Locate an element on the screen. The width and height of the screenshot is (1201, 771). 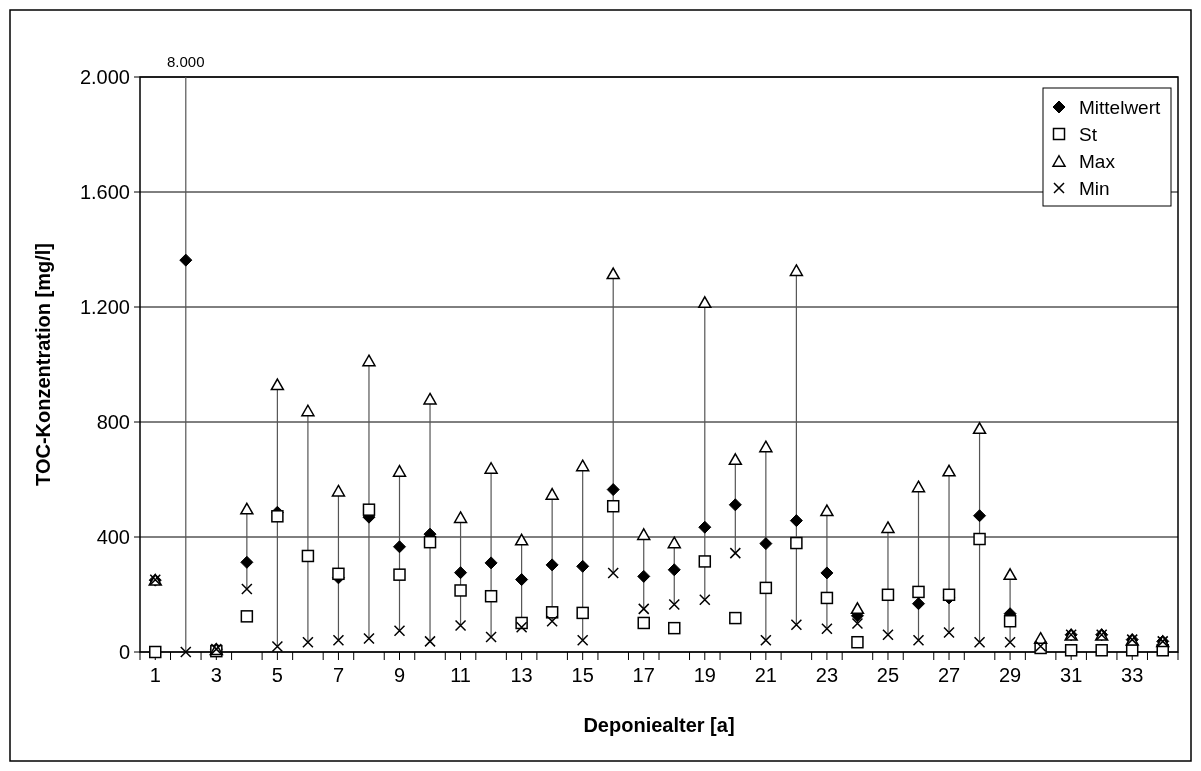
x-tick-label: 27 is located at coordinates (949, 675).